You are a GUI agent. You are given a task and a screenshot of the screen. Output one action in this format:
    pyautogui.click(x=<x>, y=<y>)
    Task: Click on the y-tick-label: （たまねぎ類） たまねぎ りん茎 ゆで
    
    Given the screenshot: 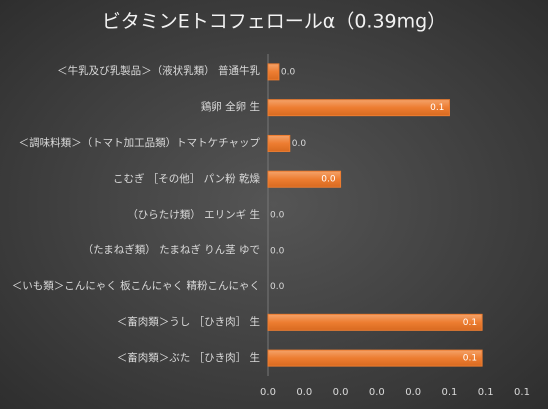 What is the action you would take?
    pyautogui.click(x=171, y=250)
    